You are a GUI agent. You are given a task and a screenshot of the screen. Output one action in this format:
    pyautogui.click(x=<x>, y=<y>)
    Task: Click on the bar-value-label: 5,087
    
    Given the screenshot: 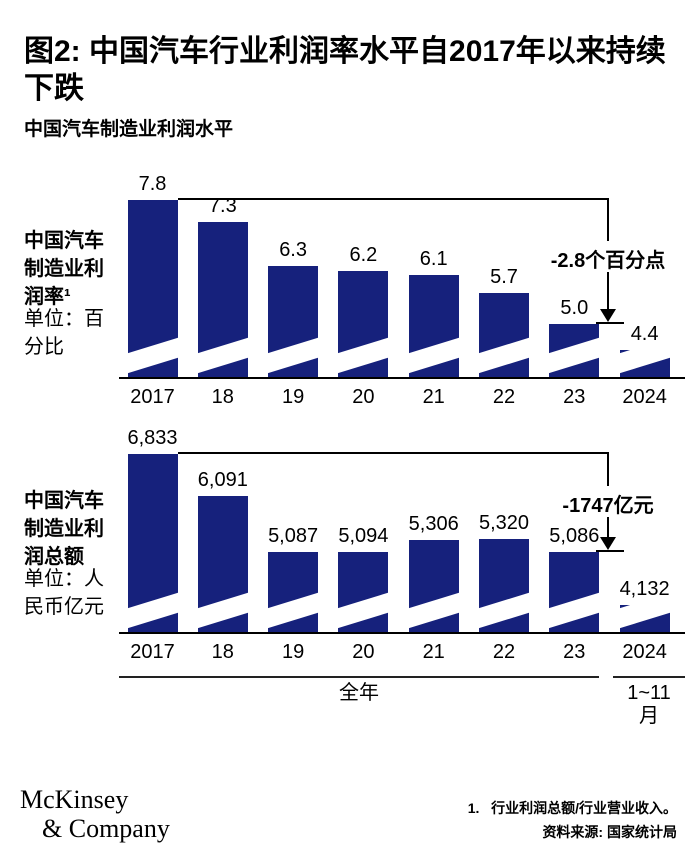 What is the action you would take?
    pyautogui.click(x=293, y=536)
    